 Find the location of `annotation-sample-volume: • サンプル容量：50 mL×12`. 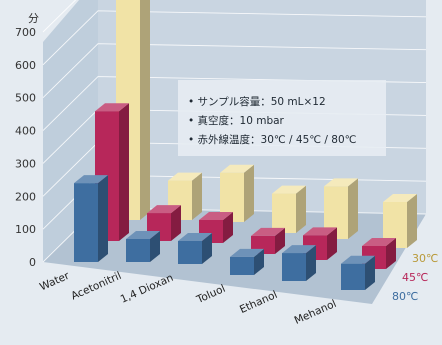

annotation-sample-volume: • サンプル容量：50 mL×12 is located at coordinates (257, 102).